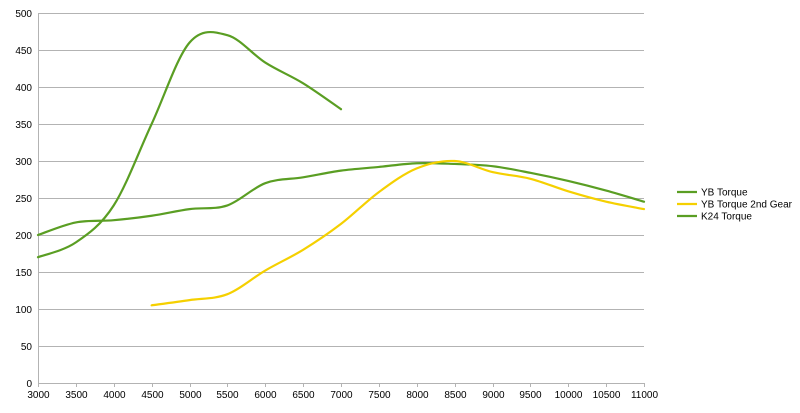  I want to click on y-tick-label: 0, so click(29, 384).